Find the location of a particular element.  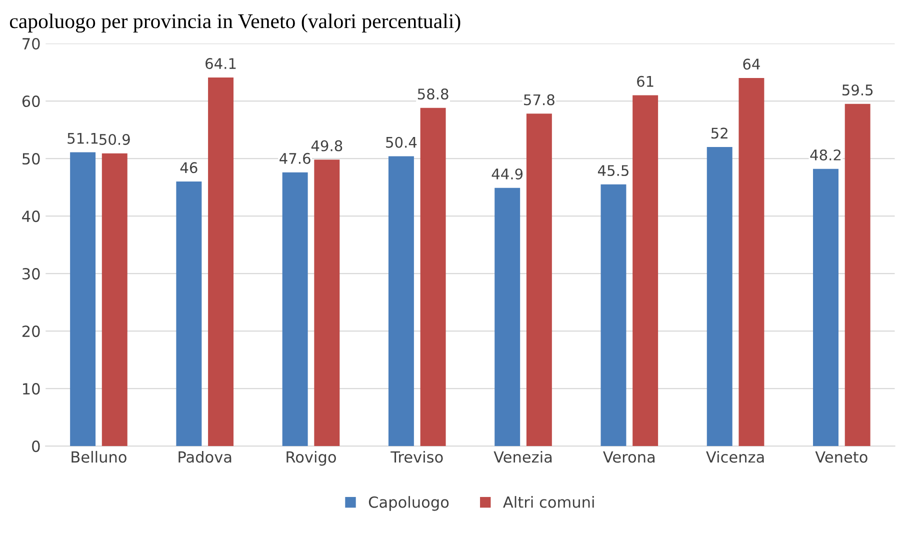

data-label: 46 is located at coordinates (189, 168).